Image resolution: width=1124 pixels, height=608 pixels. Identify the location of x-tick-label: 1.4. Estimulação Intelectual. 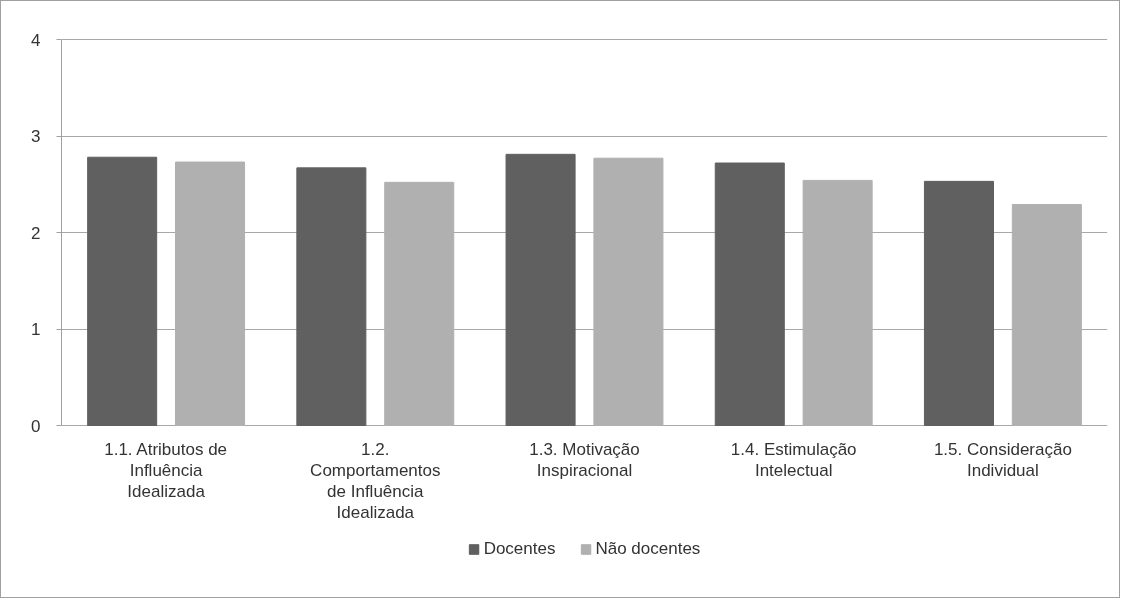
(793, 459).